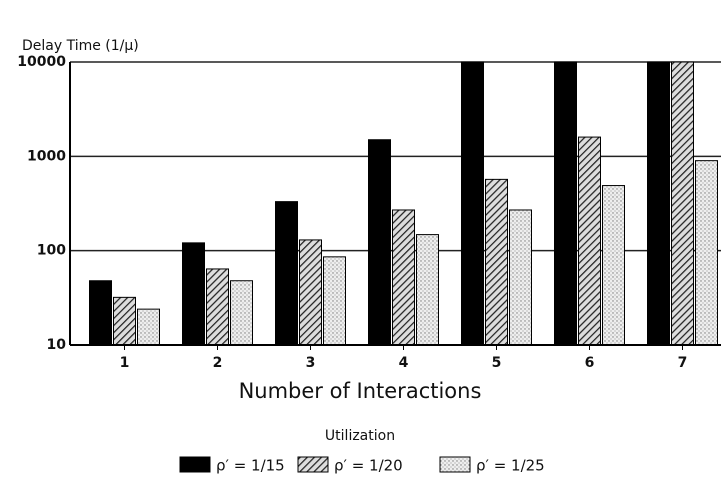  What do you see at coordinates (497, 363) in the screenshot?
I see `x-tick-label: 5` at bounding box center [497, 363].